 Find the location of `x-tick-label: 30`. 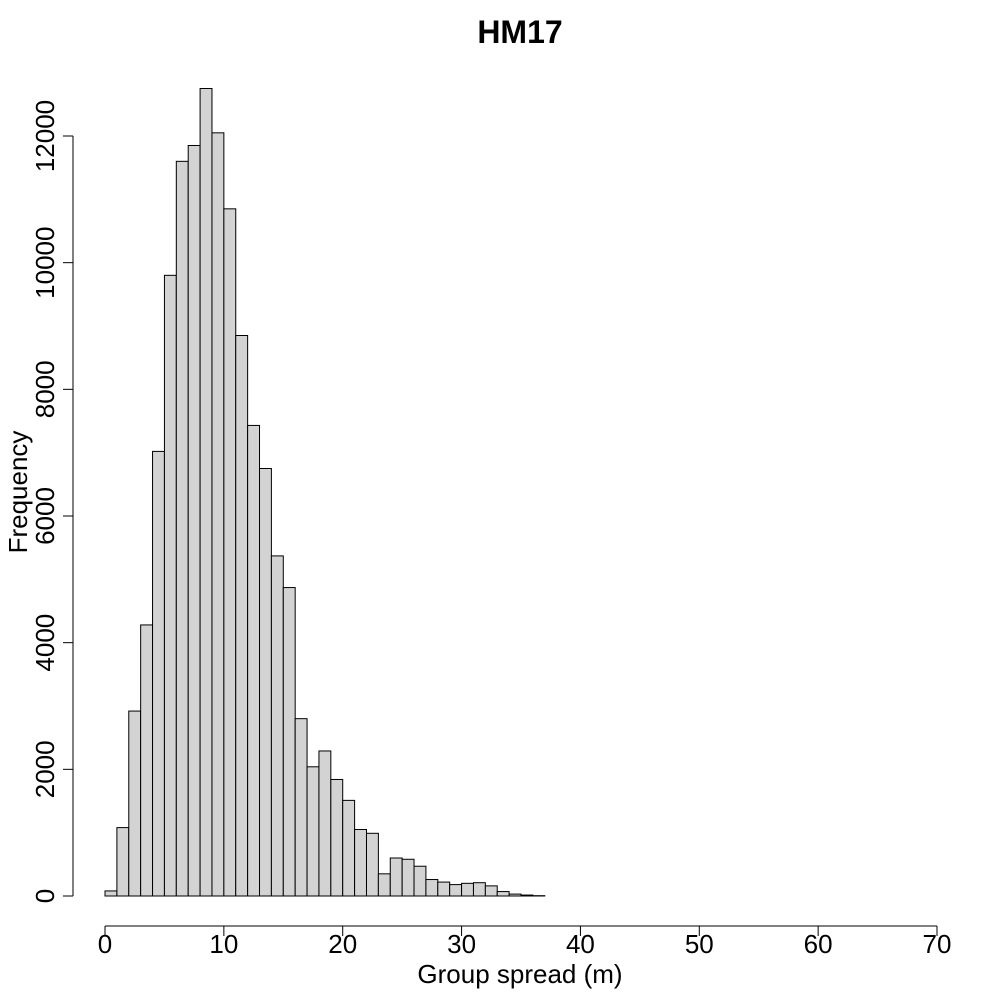

x-tick-label: 30 is located at coordinates (461, 944).